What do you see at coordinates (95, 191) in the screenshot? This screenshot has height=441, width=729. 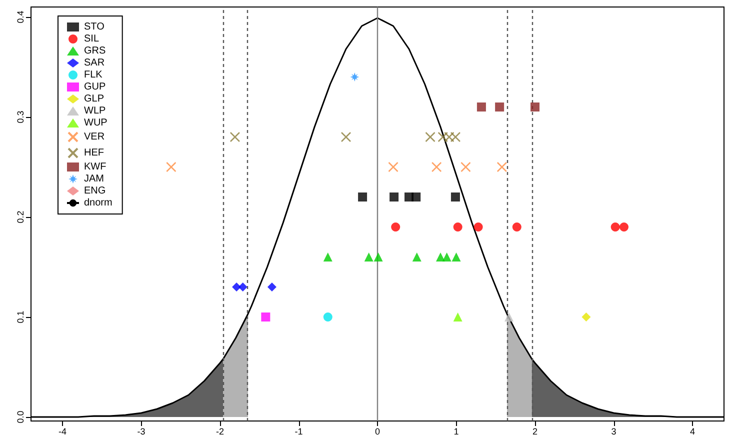 I see `legend-label: ENG` at bounding box center [95, 191].